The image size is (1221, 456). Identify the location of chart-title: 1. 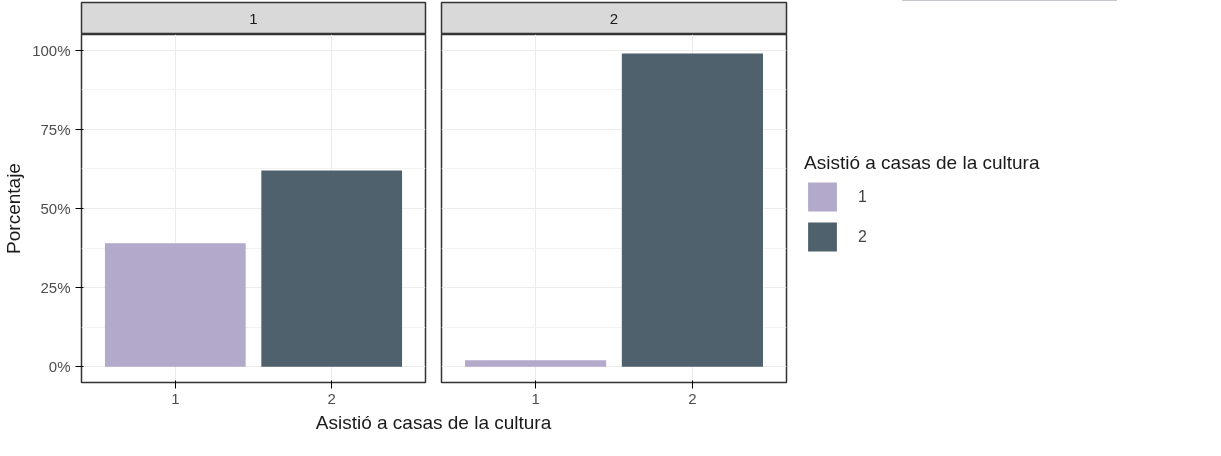
(253, 18).